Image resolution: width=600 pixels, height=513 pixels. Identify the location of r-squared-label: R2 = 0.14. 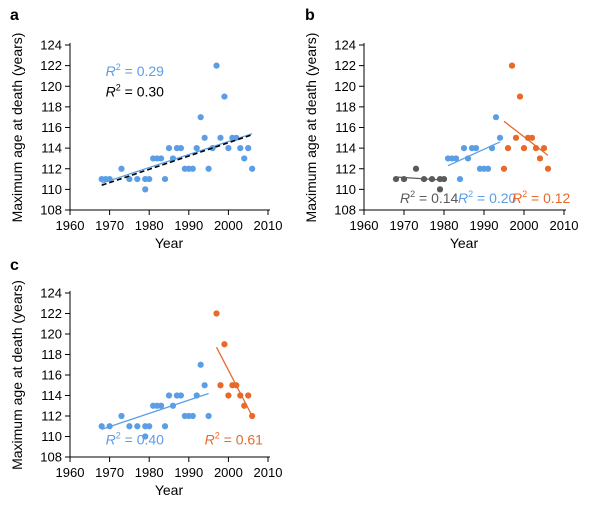
(429, 197).